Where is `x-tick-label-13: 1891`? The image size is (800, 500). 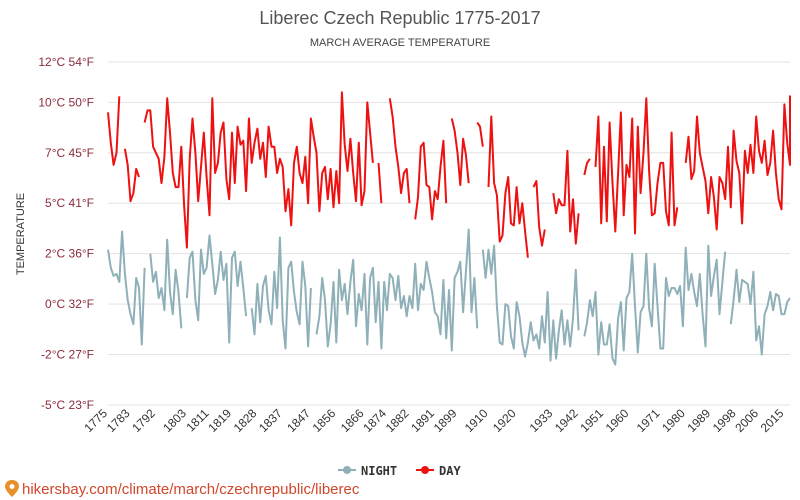
x-tick-label-13: 1891 is located at coordinates (422, 420).